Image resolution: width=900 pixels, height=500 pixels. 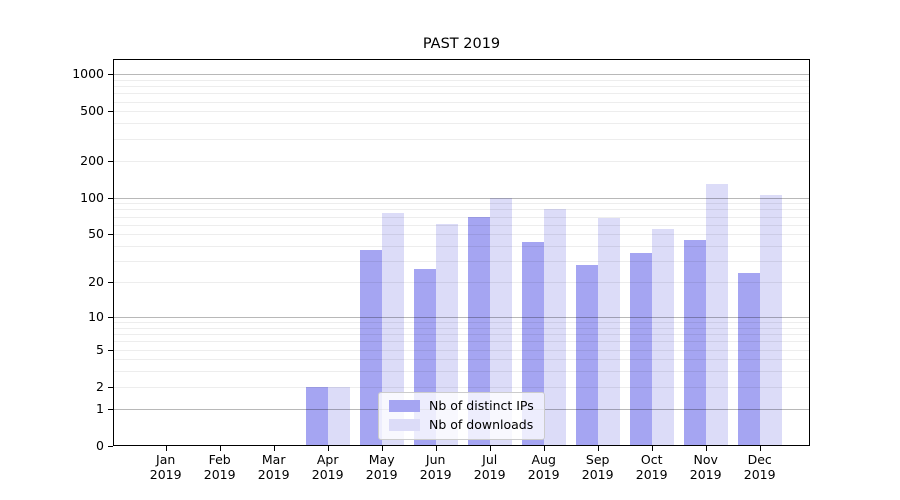 I want to click on x-tick-label: May 2019, so click(x=381, y=467).